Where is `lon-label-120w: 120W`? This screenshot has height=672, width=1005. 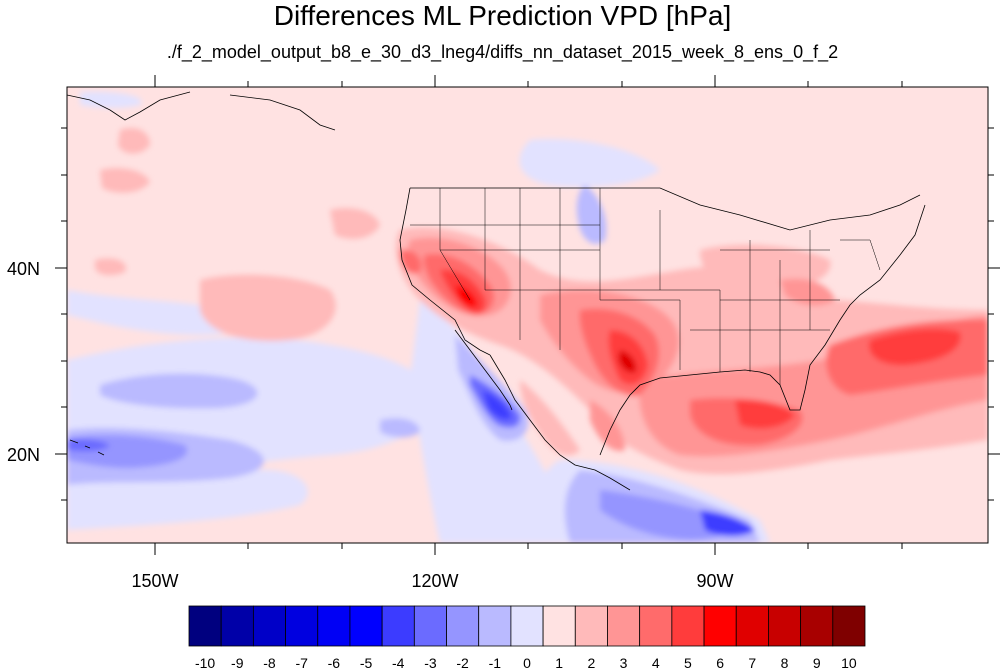 lon-label-120w: 120W is located at coordinates (434, 581).